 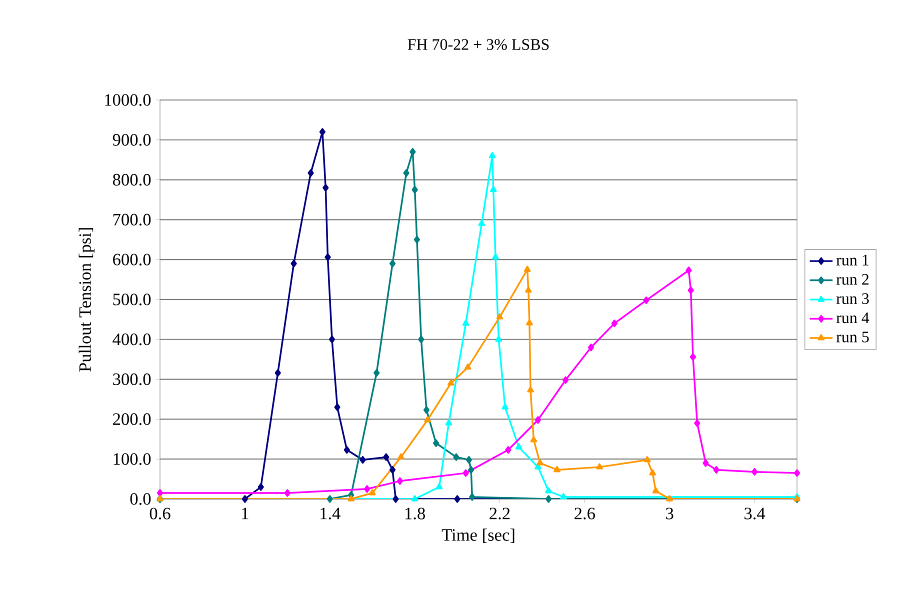 What do you see at coordinates (131, 140) in the screenshot?
I see `y-tick-label: 900.0` at bounding box center [131, 140].